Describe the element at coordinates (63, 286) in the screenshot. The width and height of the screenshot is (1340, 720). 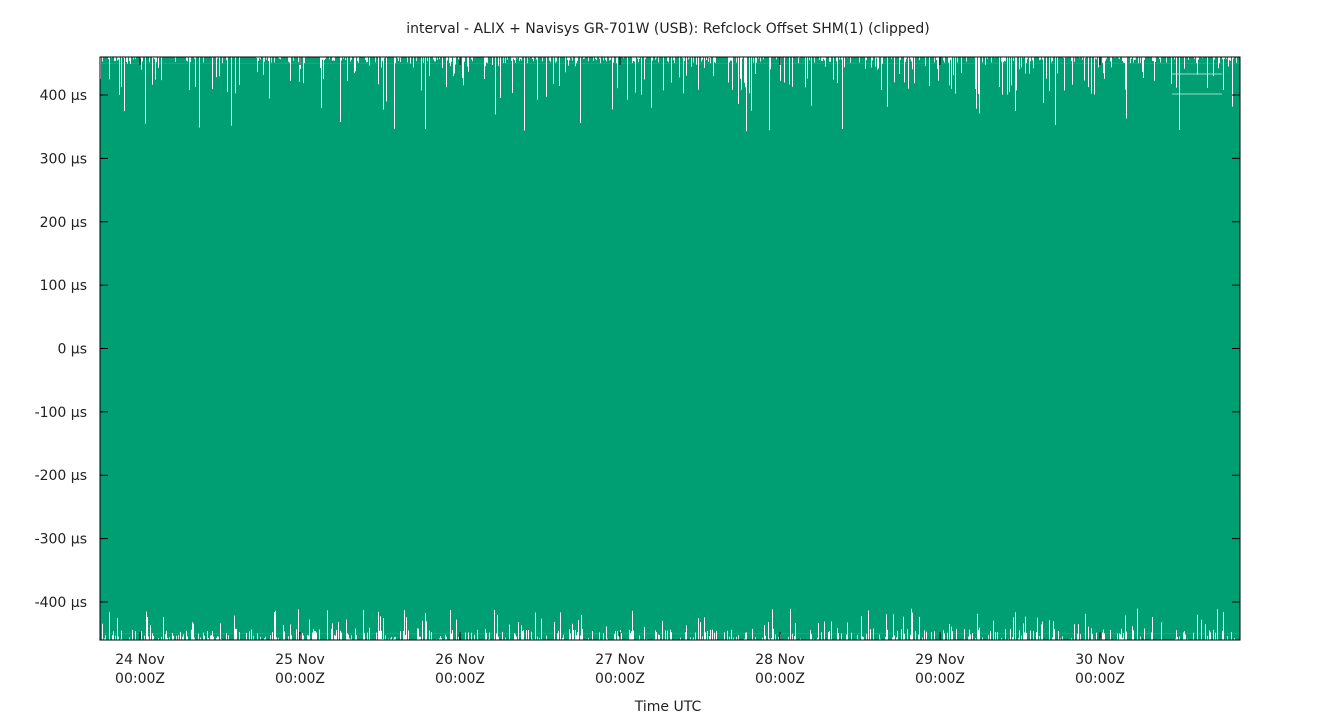
I see `y-tick-label: 100 µs` at that location.